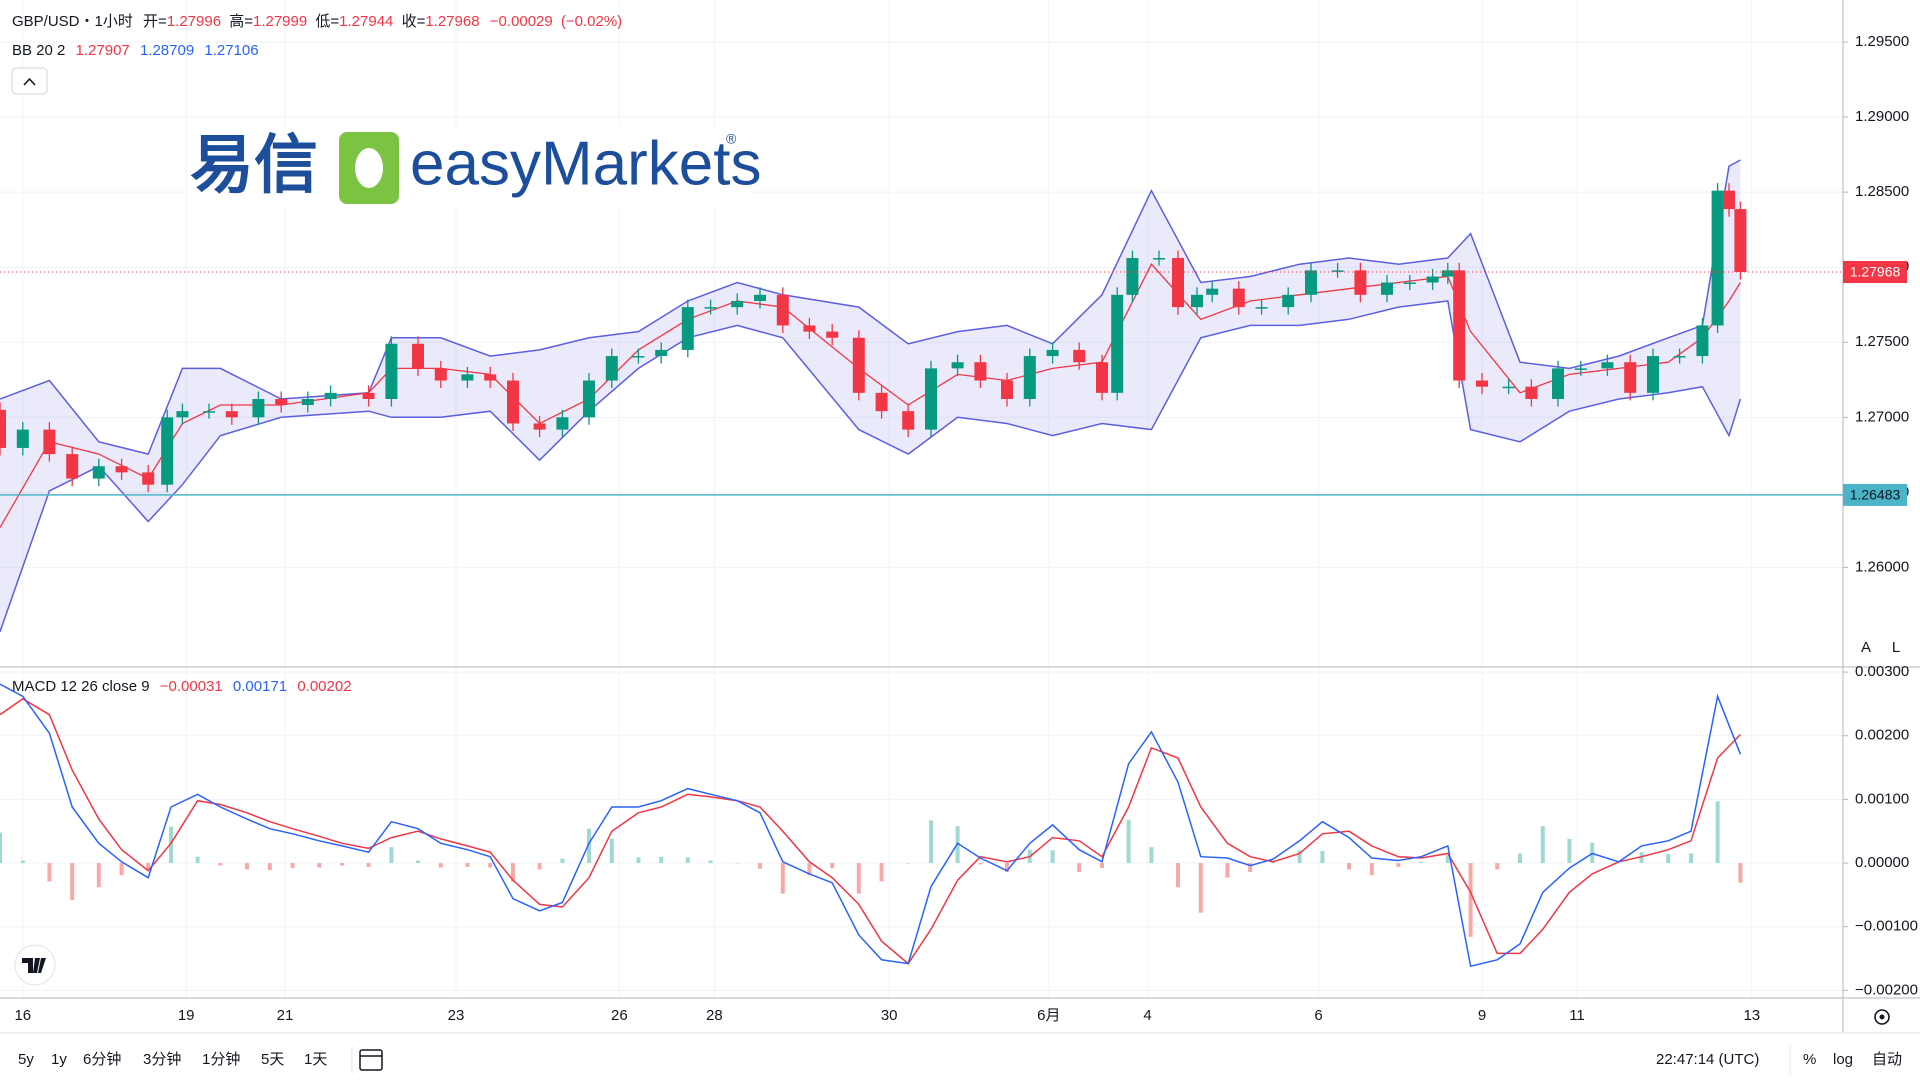 The width and height of the screenshot is (1920, 1080). Describe the element at coordinates (1882, 798) in the screenshot. I see `macd-tick-label: 0.00100` at that location.